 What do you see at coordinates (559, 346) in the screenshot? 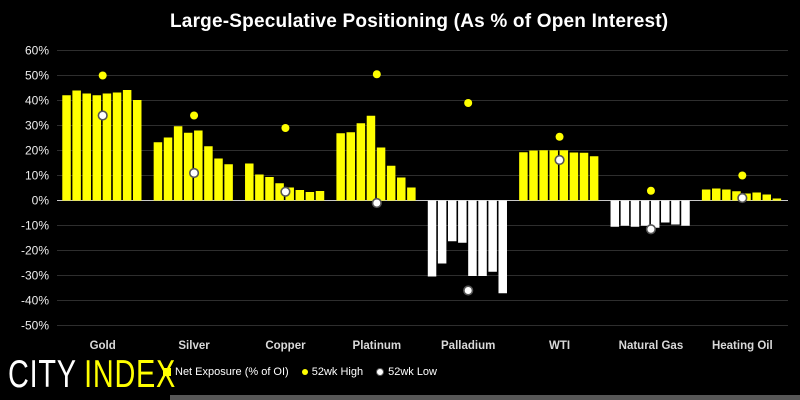
I see `category-label: WTI` at bounding box center [559, 346].